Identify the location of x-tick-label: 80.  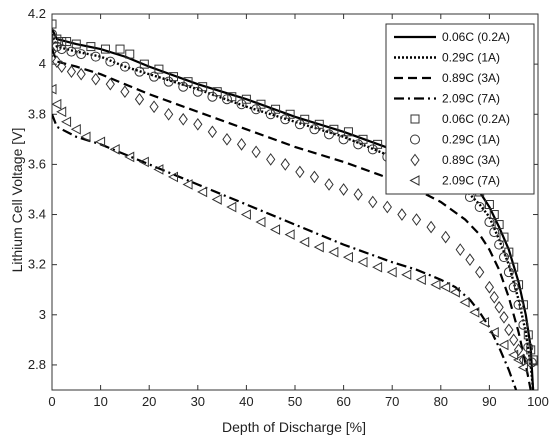
(441, 401).